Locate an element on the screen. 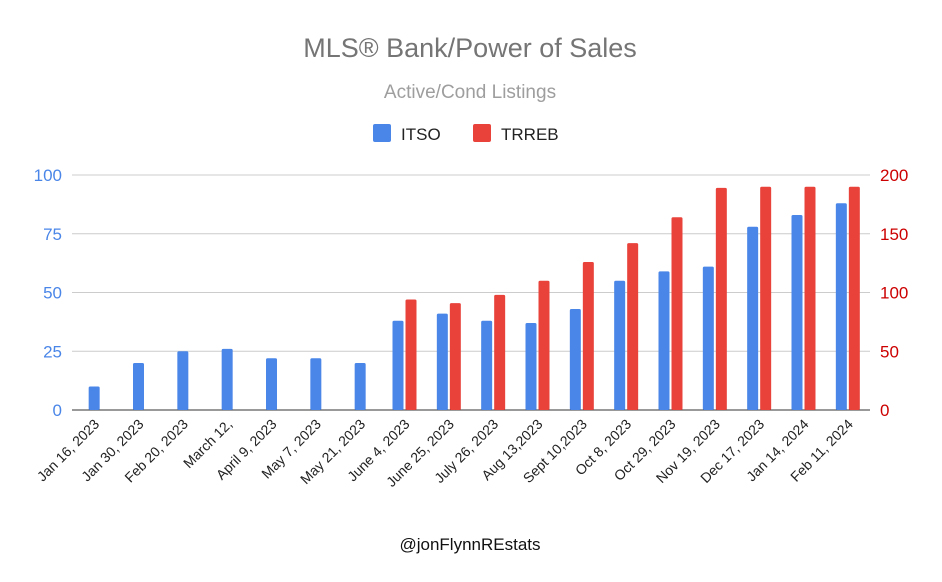 This screenshot has width=942, height=582. left-tick-label: 25 is located at coordinates (52, 351).